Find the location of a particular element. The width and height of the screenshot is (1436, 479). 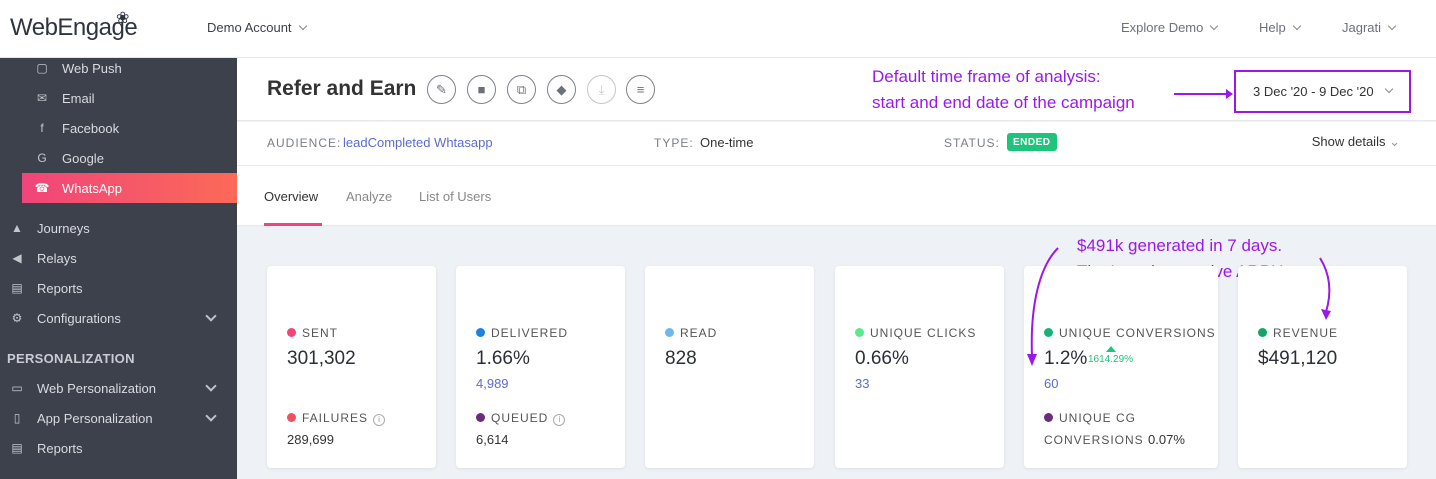

uplift-indicator: 1614.29% is located at coordinates (1110, 355).